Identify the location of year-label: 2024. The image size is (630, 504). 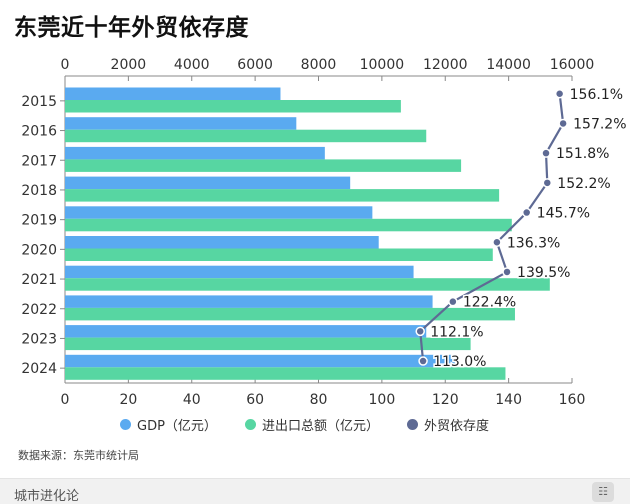
(39, 369).